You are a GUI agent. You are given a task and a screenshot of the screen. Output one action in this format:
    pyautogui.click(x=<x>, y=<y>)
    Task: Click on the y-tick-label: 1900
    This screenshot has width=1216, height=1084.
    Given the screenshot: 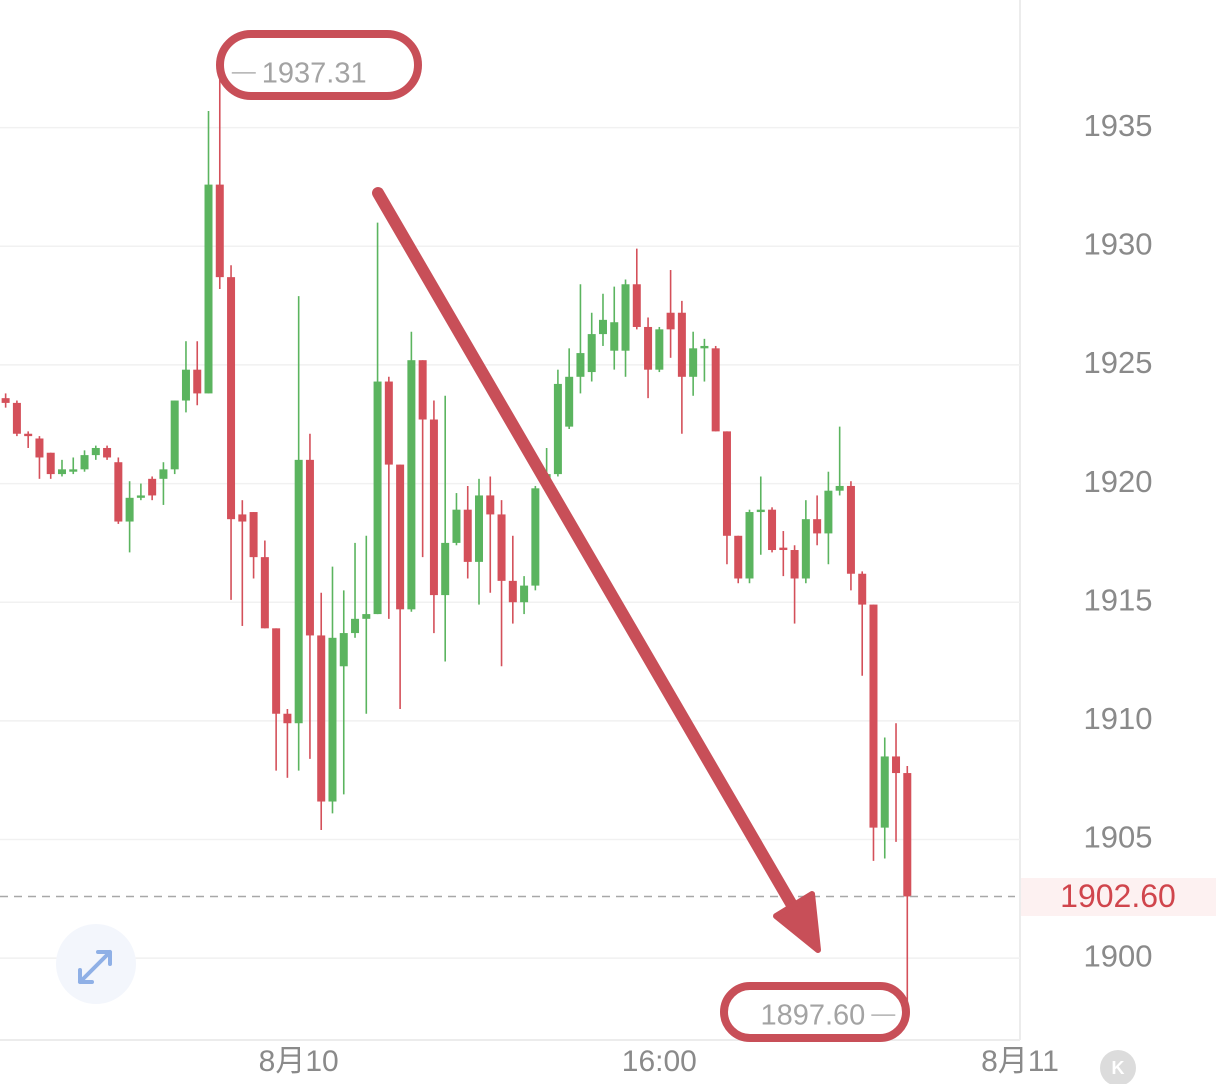 What is the action you would take?
    pyautogui.click(x=1118, y=955)
    